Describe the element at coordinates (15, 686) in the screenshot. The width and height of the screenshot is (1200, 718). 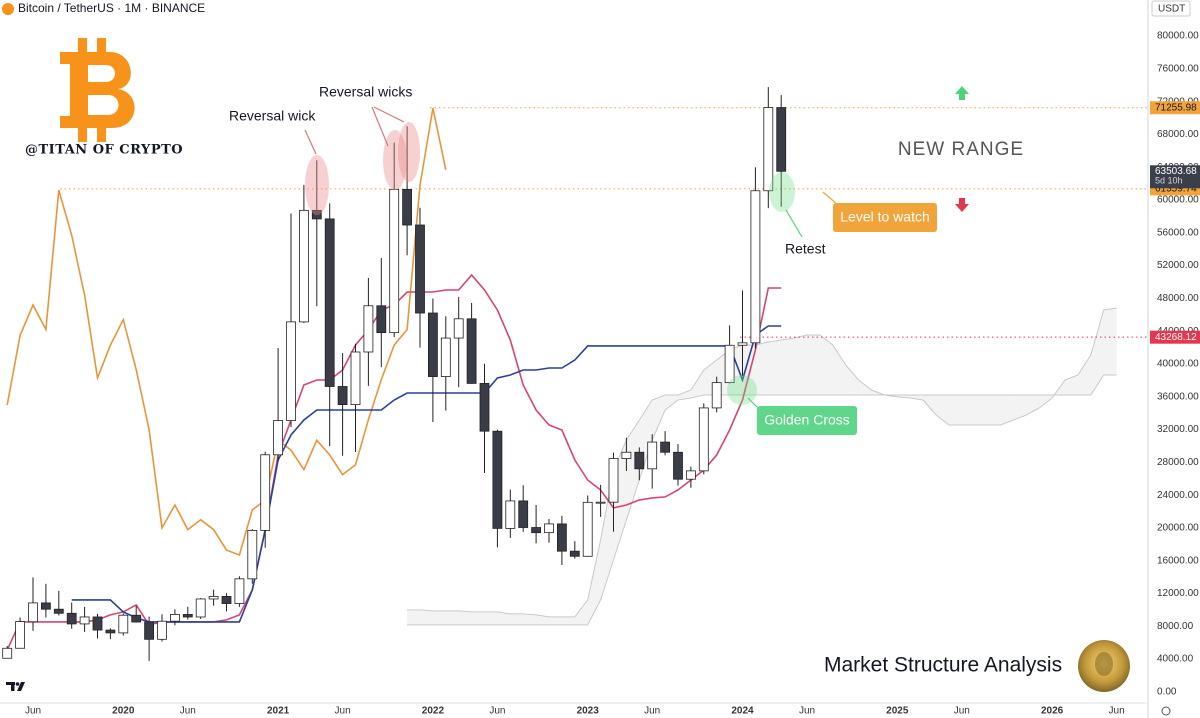
I see `tv-logo` at that location.